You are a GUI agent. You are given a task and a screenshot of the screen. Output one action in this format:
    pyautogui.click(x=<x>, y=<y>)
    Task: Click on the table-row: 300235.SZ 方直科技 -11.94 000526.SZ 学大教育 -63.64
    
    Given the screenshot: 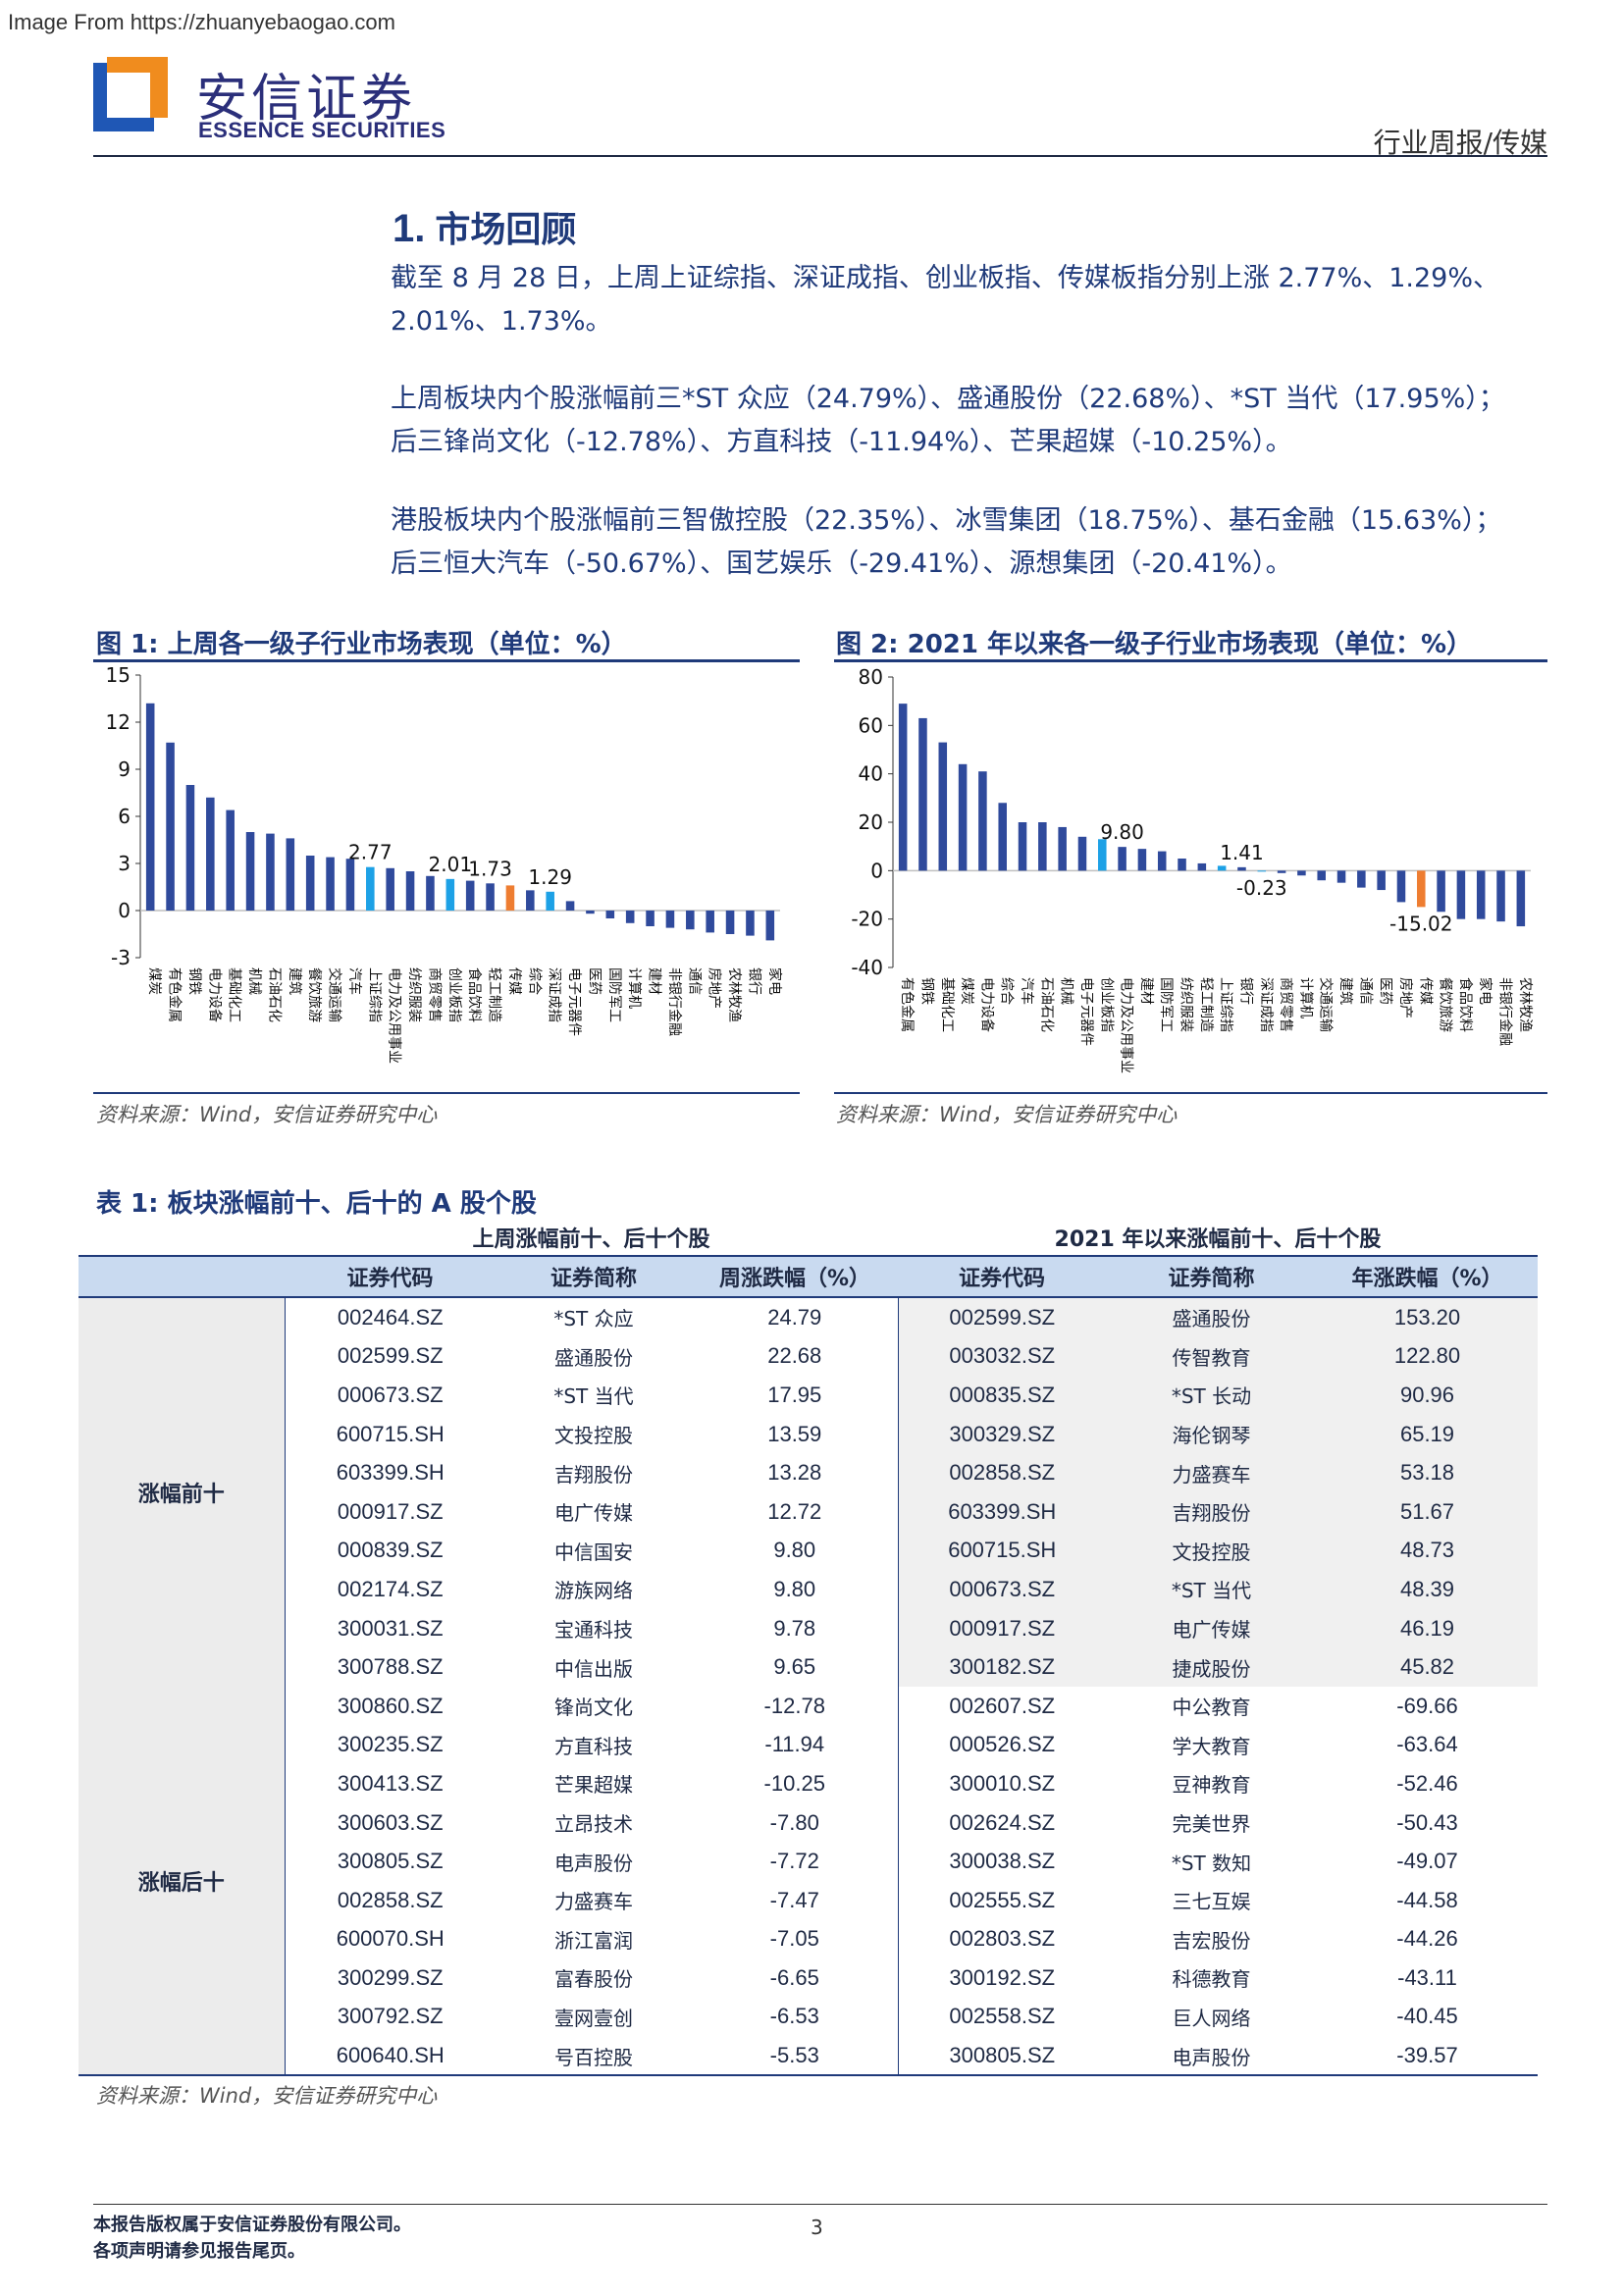 What is the action you would take?
    pyautogui.click(x=808, y=1745)
    